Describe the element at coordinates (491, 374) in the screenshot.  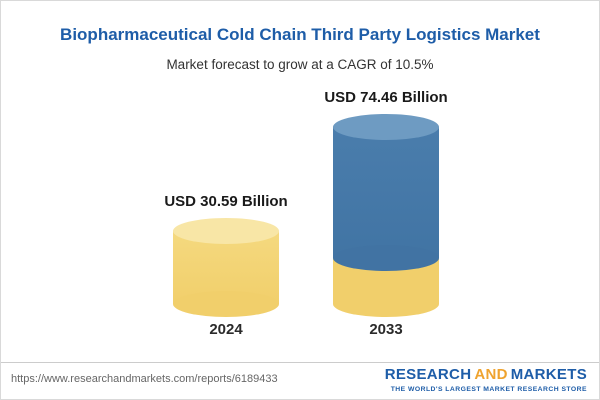
I see `logo-and: AND` at that location.